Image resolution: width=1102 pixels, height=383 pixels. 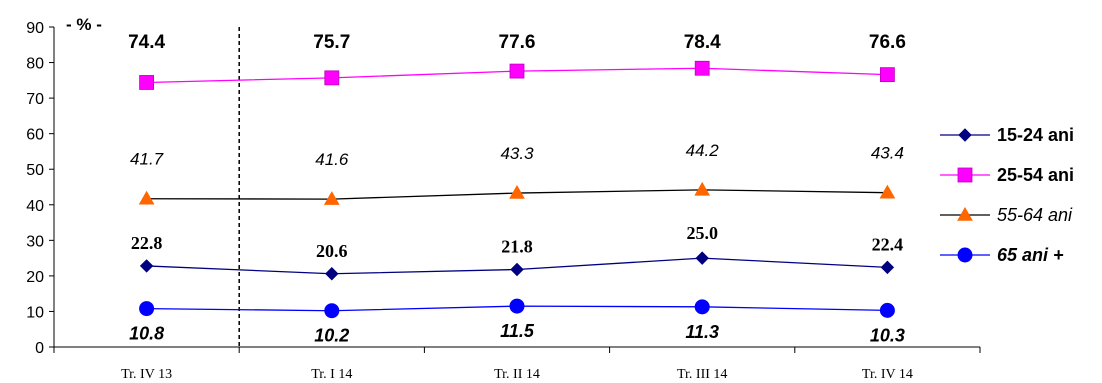 I want to click on series-65-ani, so click(x=517, y=308).